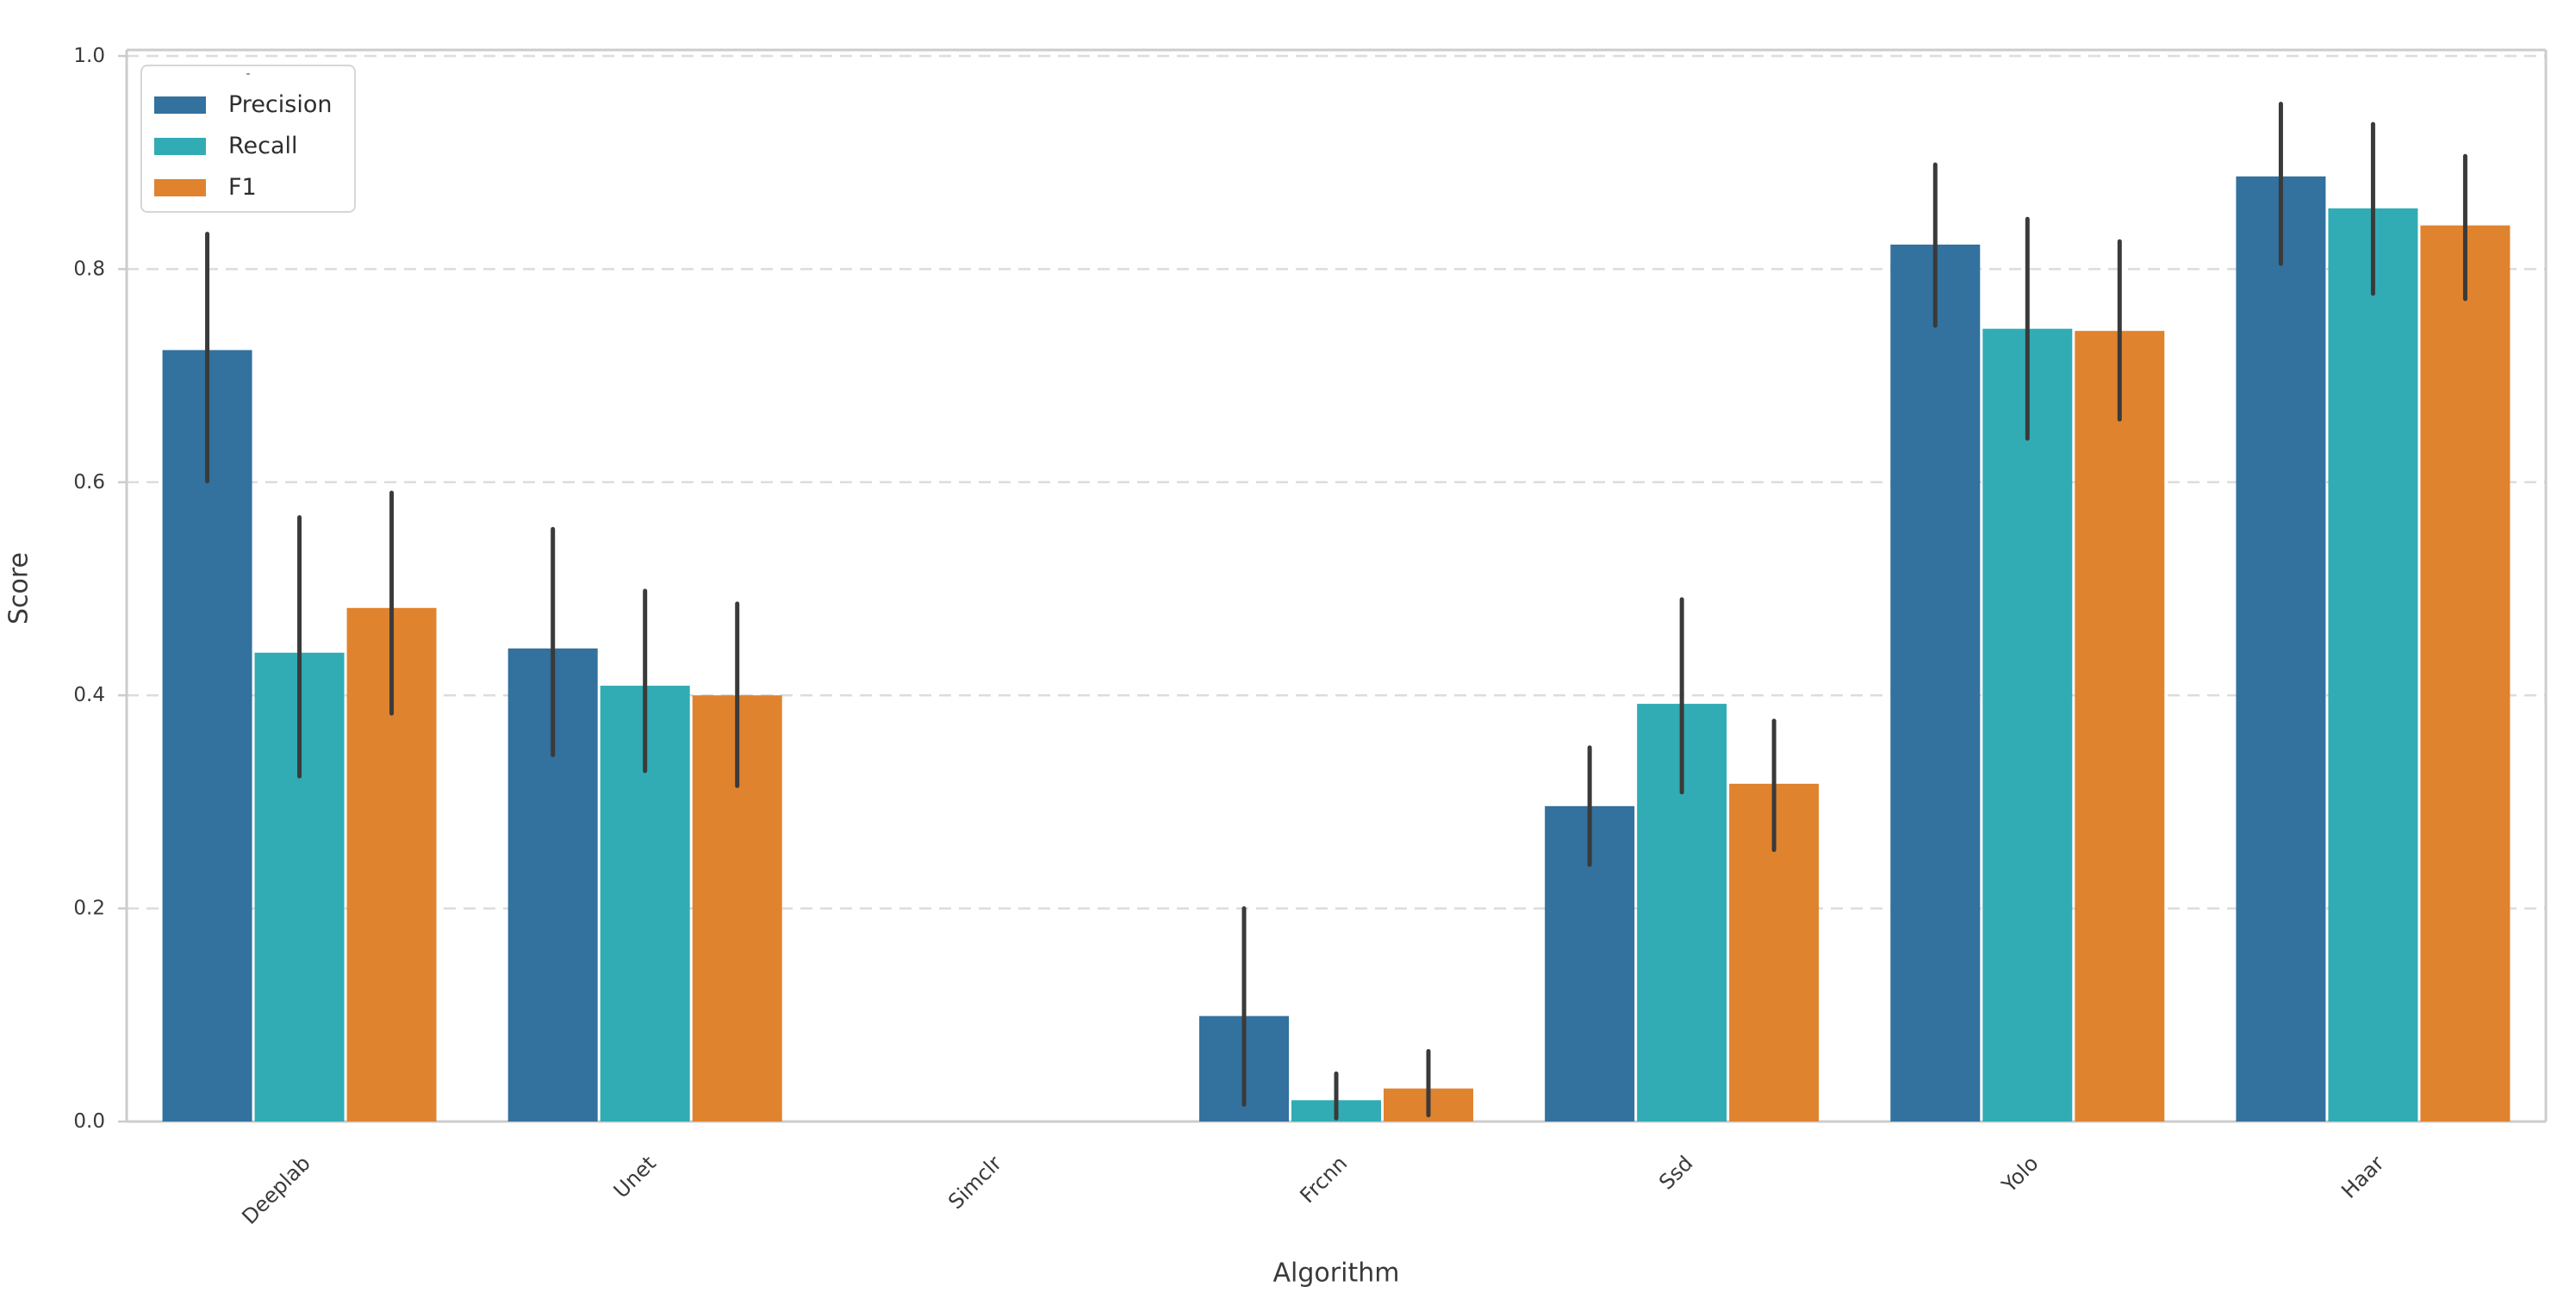 The height and width of the screenshot is (1305, 2576). I want to click on legend-label-f1: F1, so click(243, 187).